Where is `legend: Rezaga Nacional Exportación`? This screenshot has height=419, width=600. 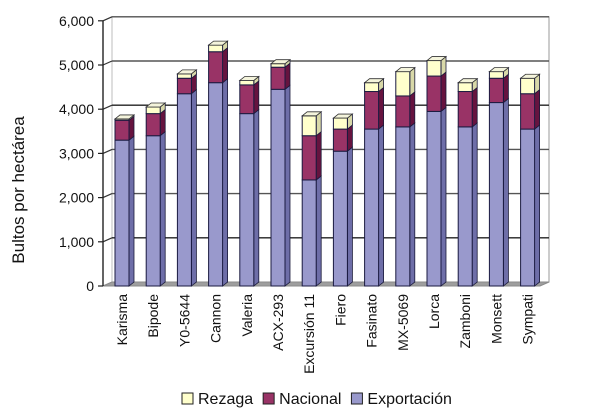
legend: Rezaga Nacional Exportación is located at coordinates (316, 399).